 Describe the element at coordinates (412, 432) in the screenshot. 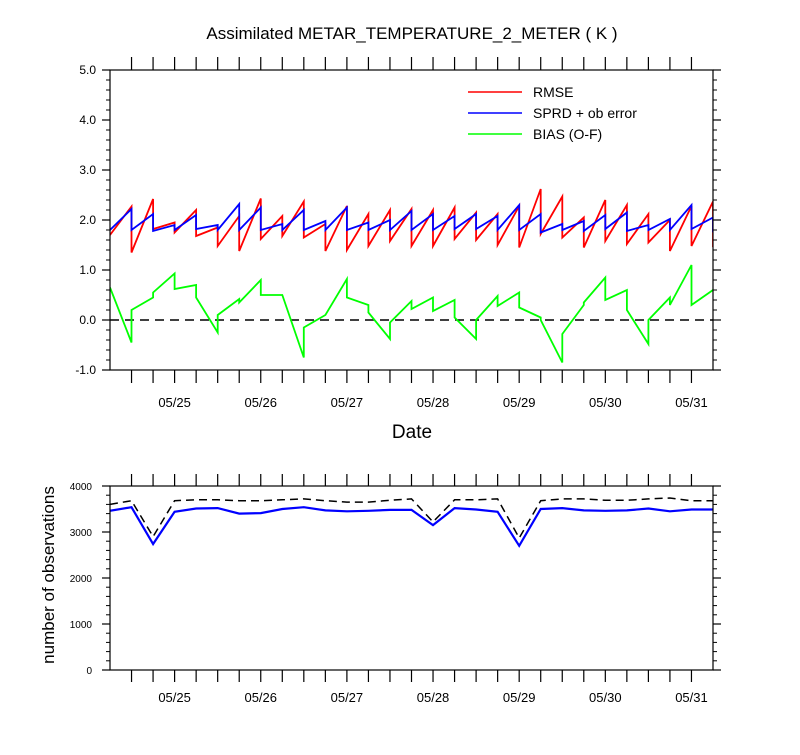

I see `x-axis-label: Date` at that location.